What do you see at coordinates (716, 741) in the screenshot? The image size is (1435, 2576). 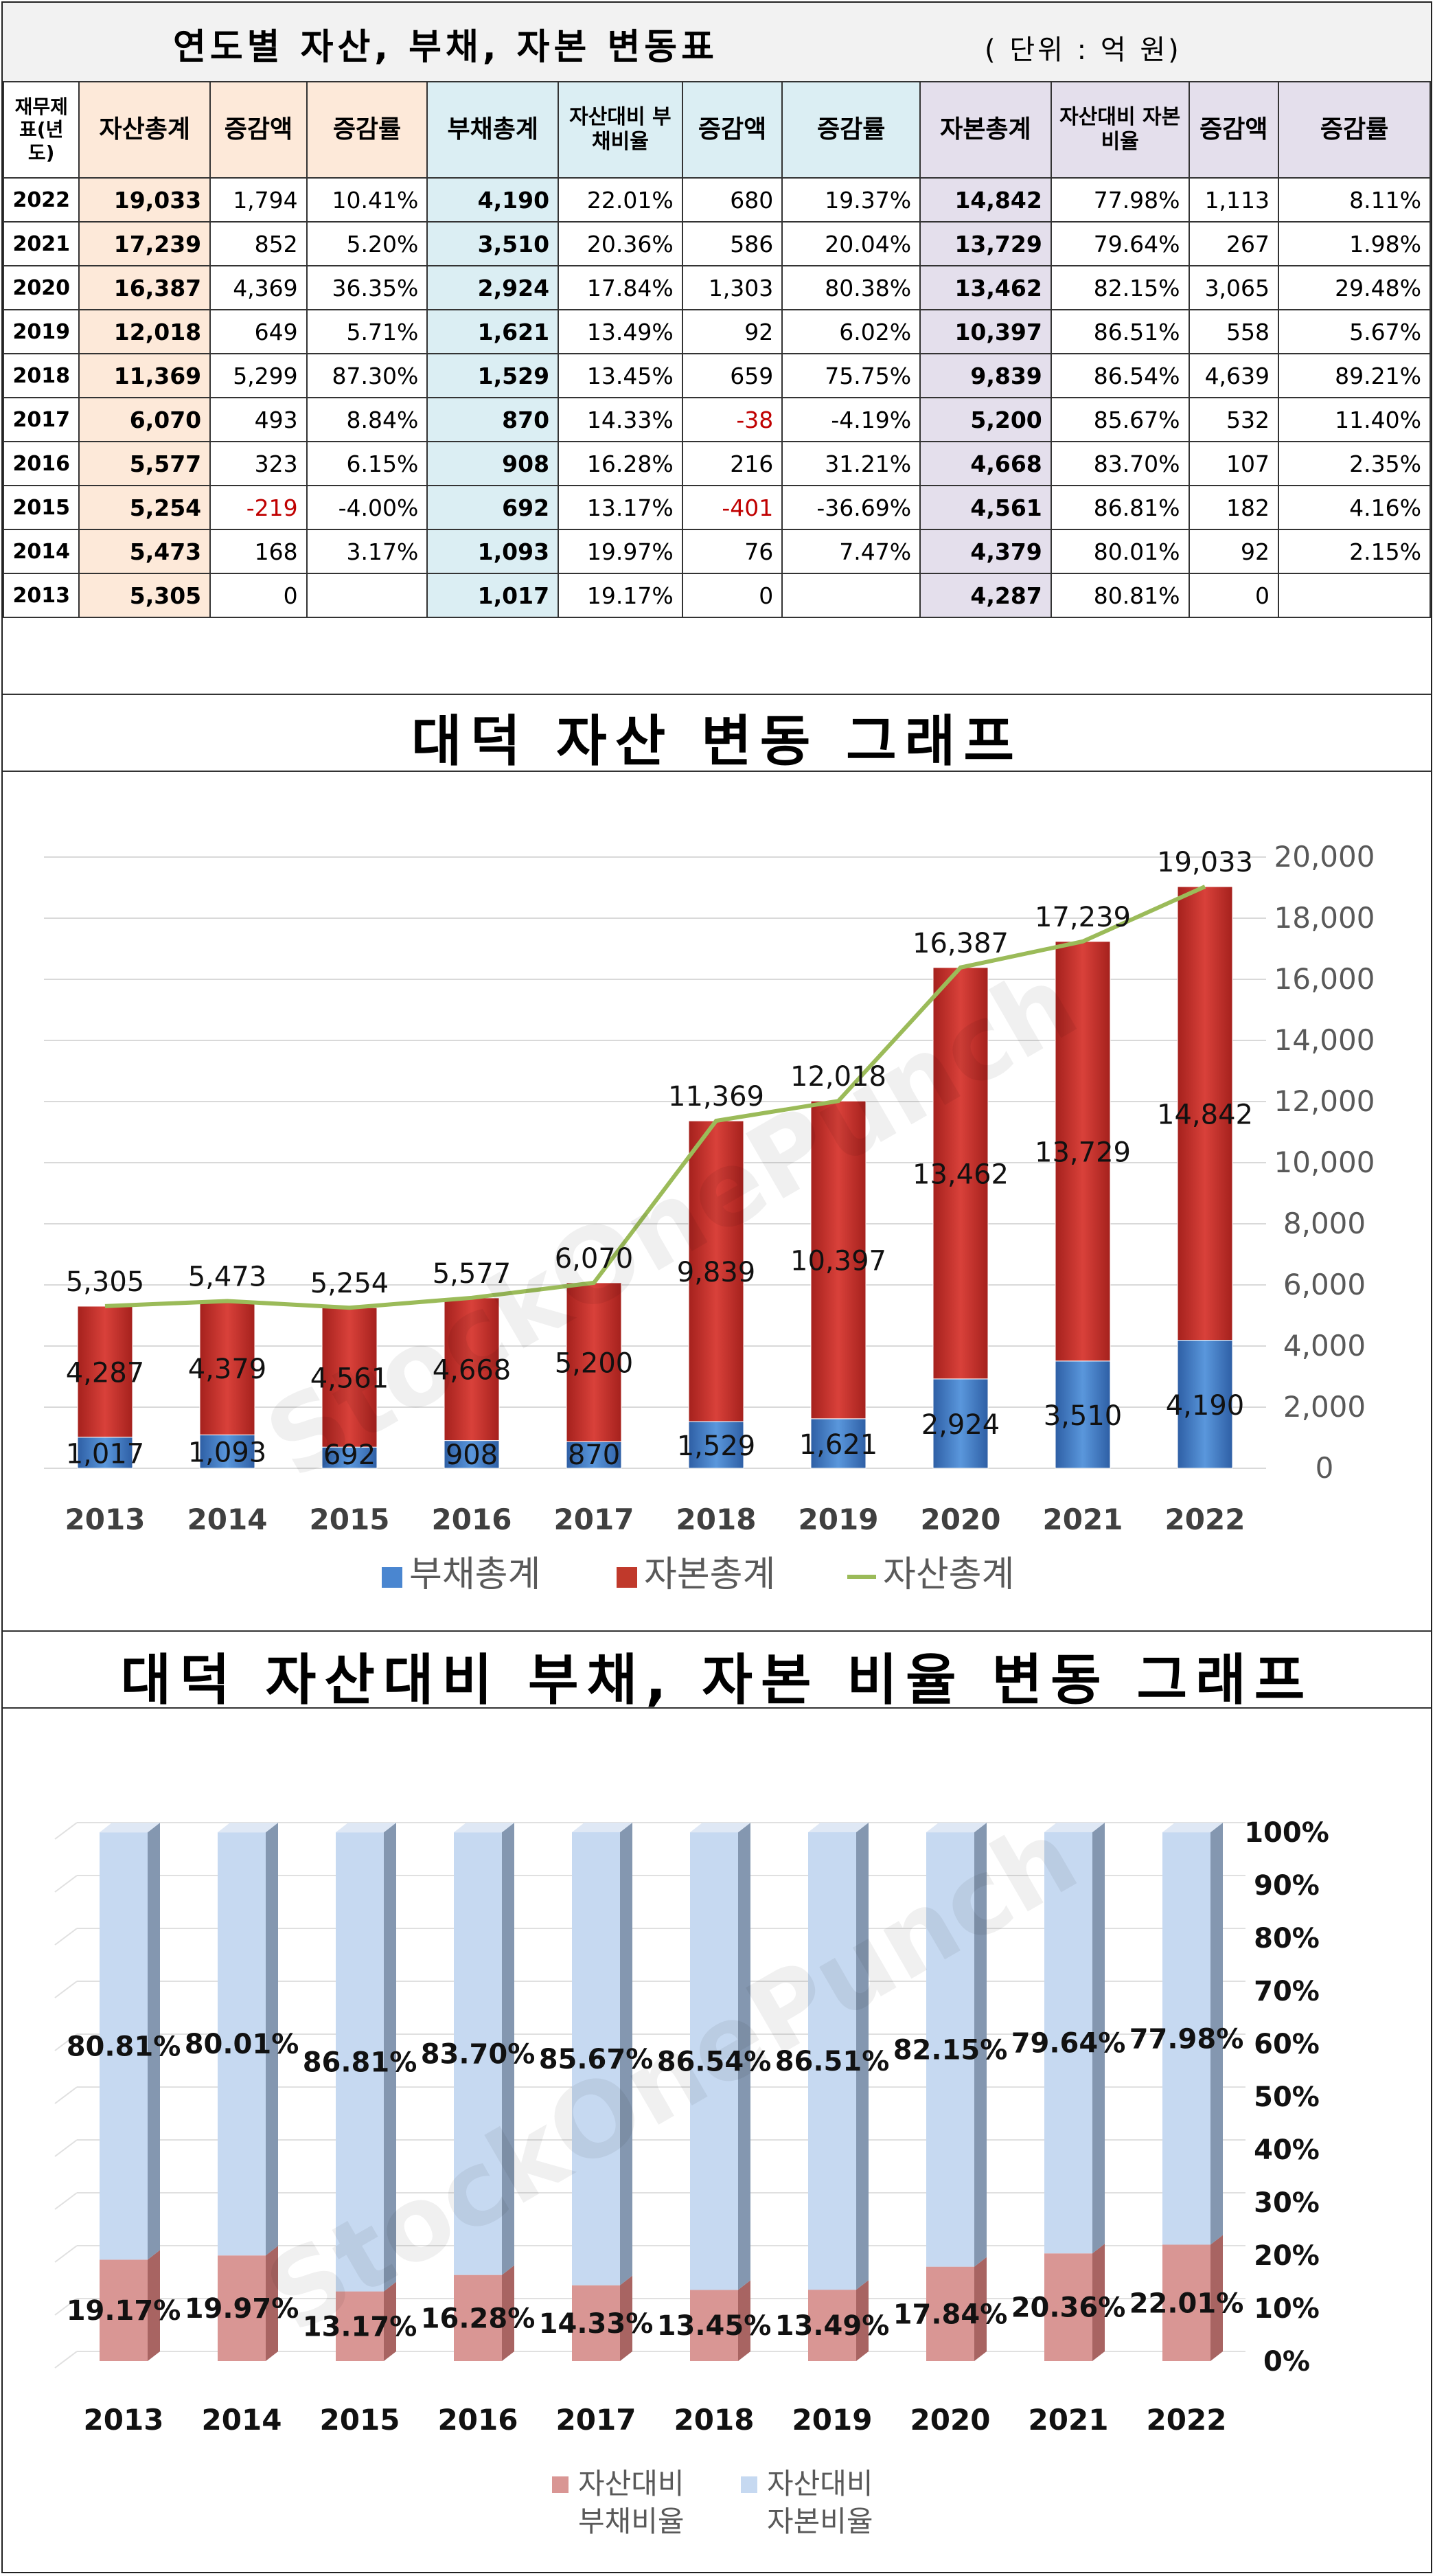 I see `chart1-title: 대덕 자산 변동 그래프` at bounding box center [716, 741].